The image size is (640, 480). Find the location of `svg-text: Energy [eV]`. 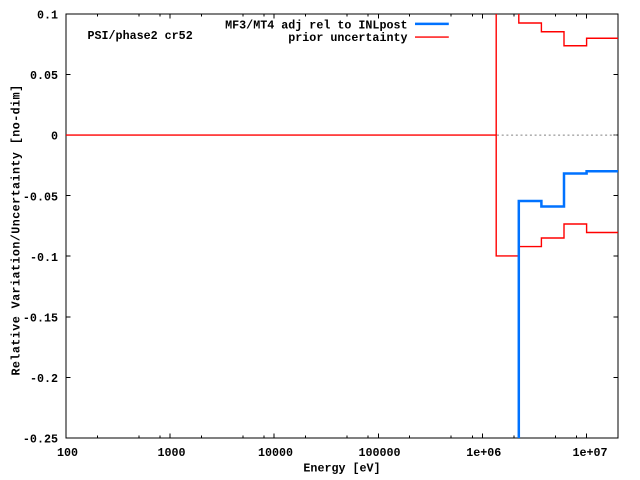

svg-text: Energy [eV] is located at coordinates (341, 469).